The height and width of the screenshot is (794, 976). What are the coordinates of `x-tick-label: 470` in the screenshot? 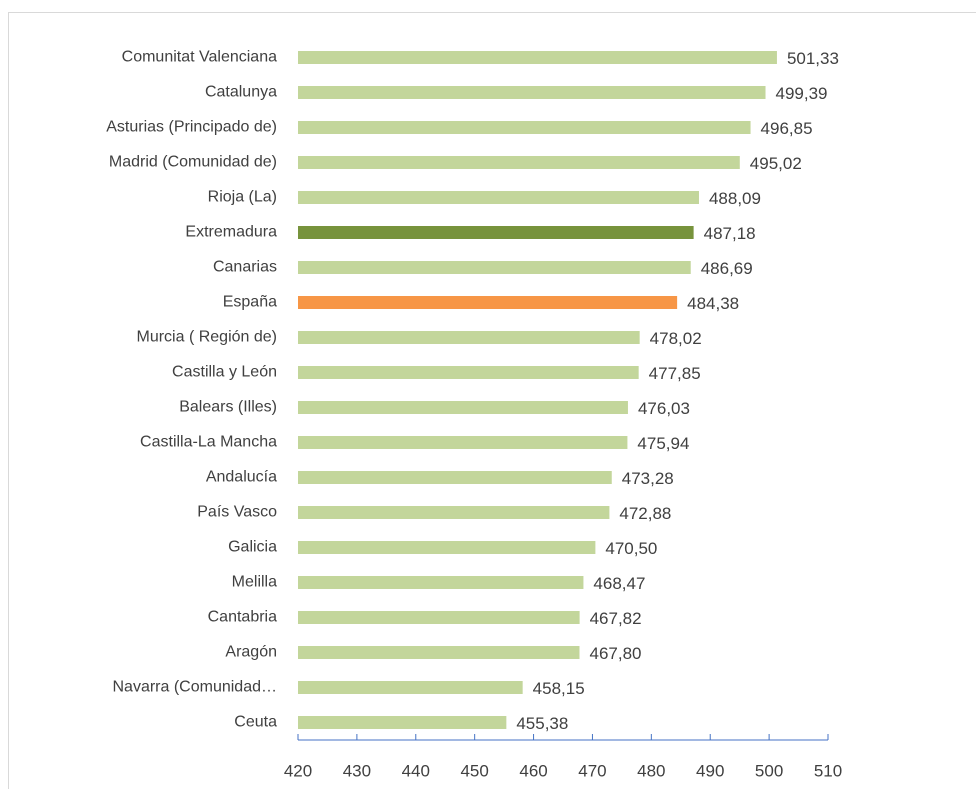 It's located at (592, 770).